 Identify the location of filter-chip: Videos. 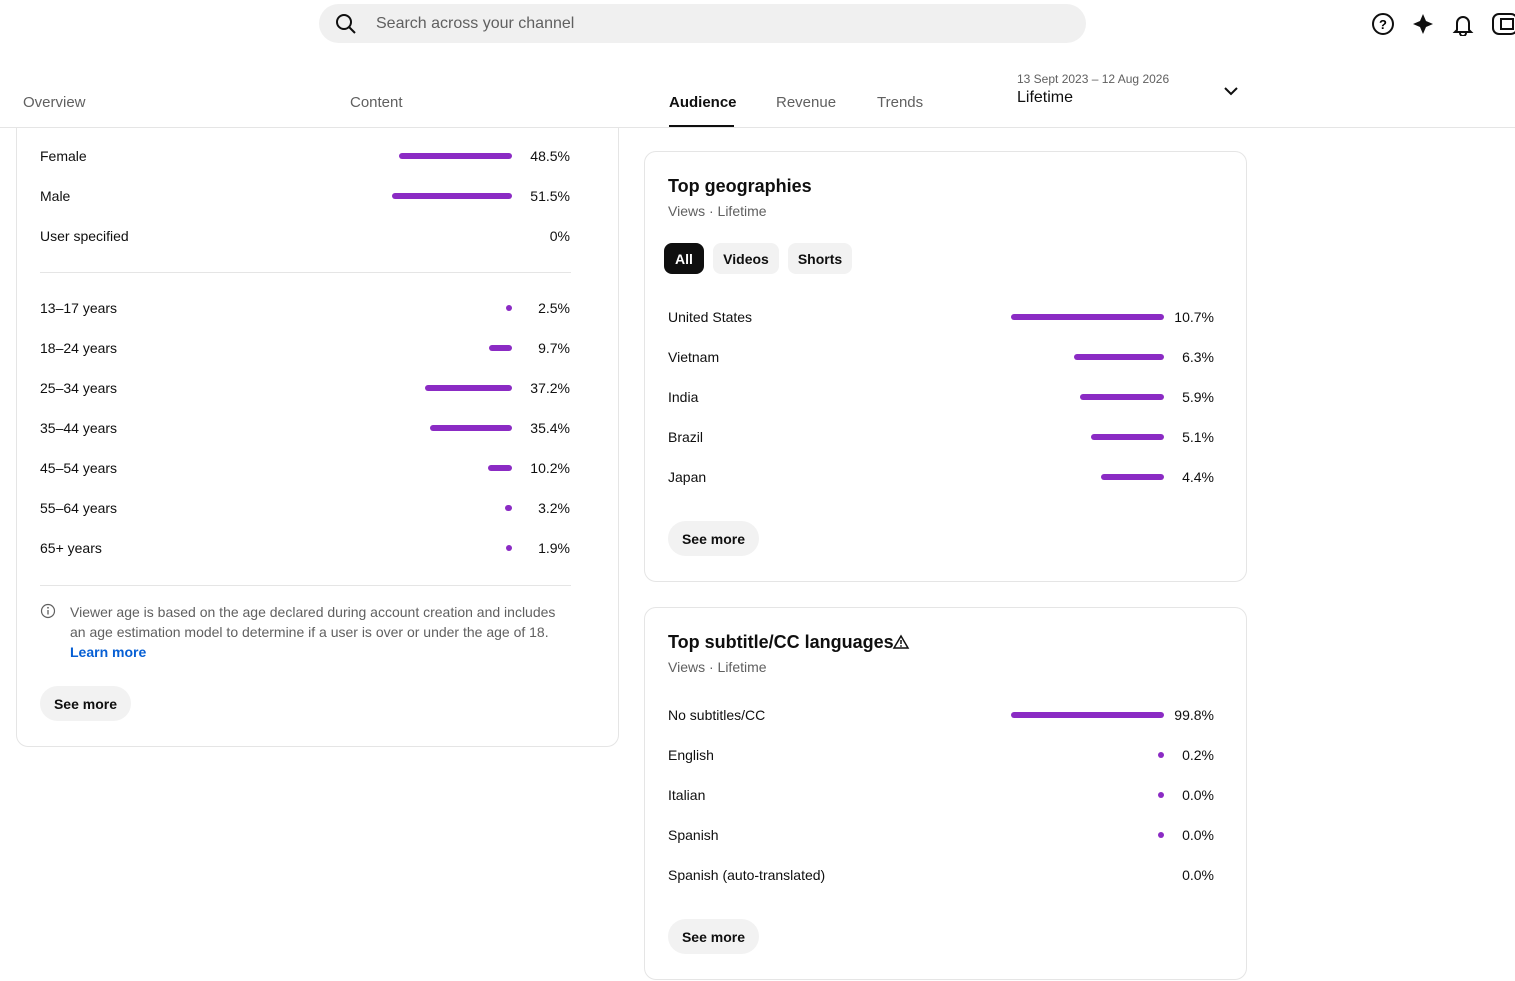
(746, 258).